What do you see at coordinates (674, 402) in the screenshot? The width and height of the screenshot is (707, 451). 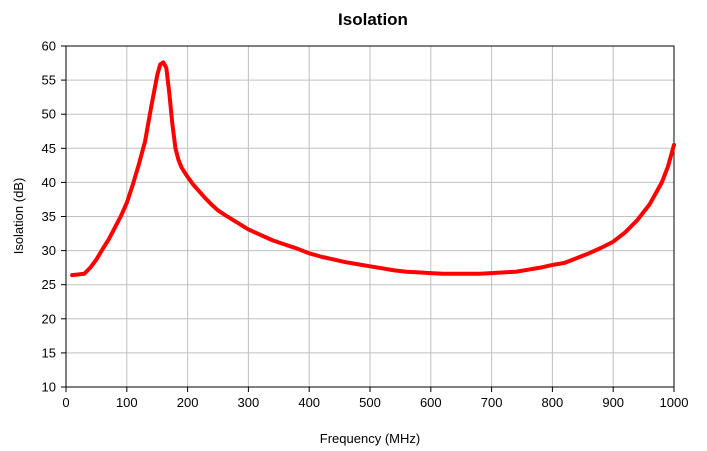 I see `x-tick-label: 1000` at bounding box center [674, 402].